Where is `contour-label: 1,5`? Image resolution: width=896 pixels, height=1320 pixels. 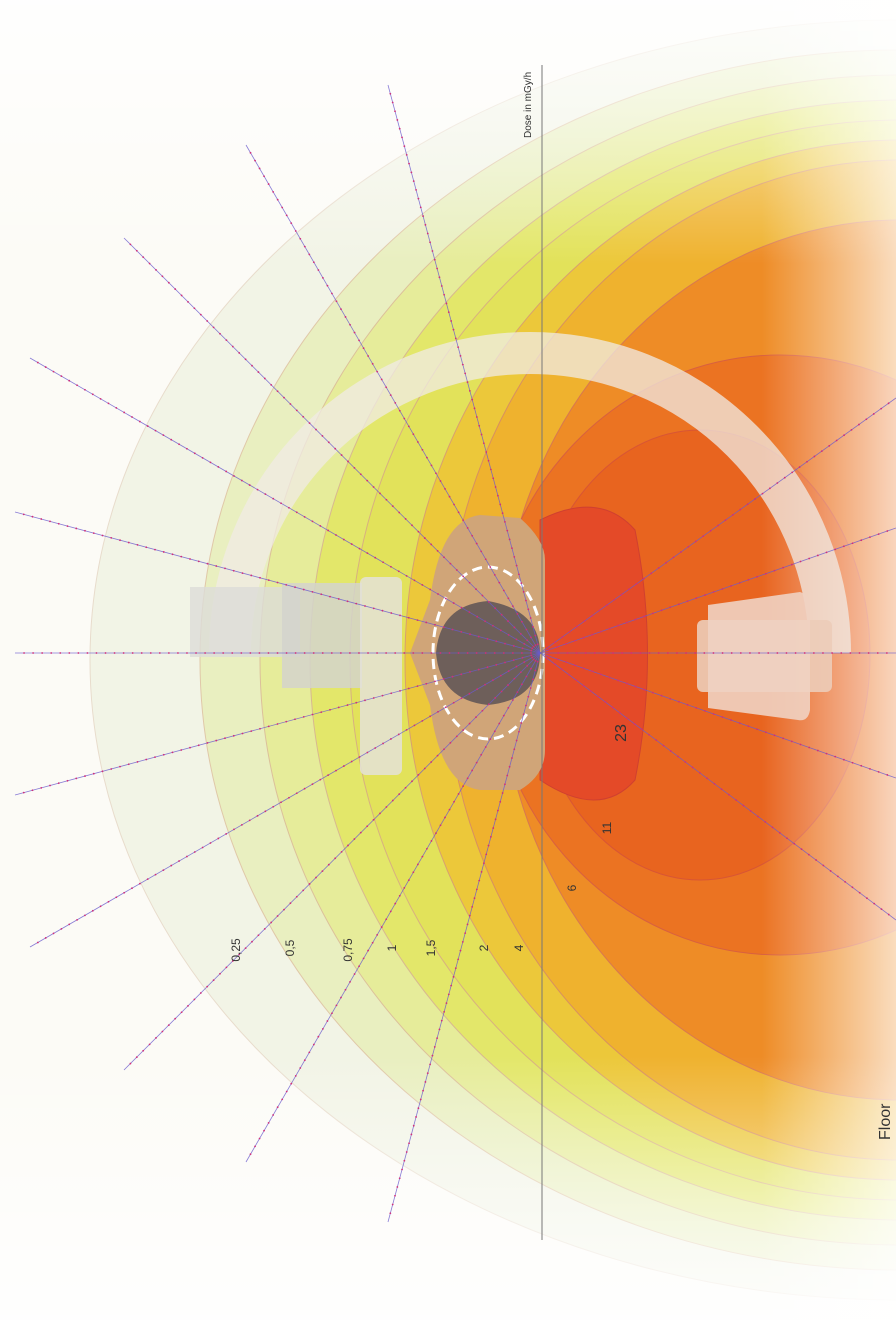
contour-label: 1,5 is located at coordinates (431, 947).